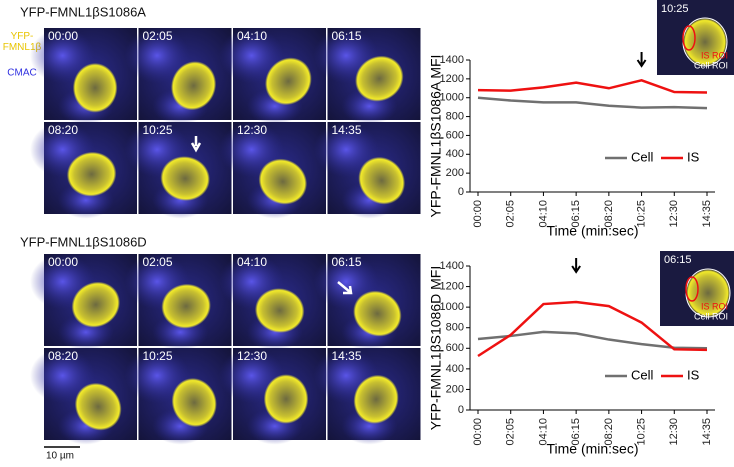  What do you see at coordinates (692, 289) in the screenshot?
I see `is-roi` at bounding box center [692, 289].